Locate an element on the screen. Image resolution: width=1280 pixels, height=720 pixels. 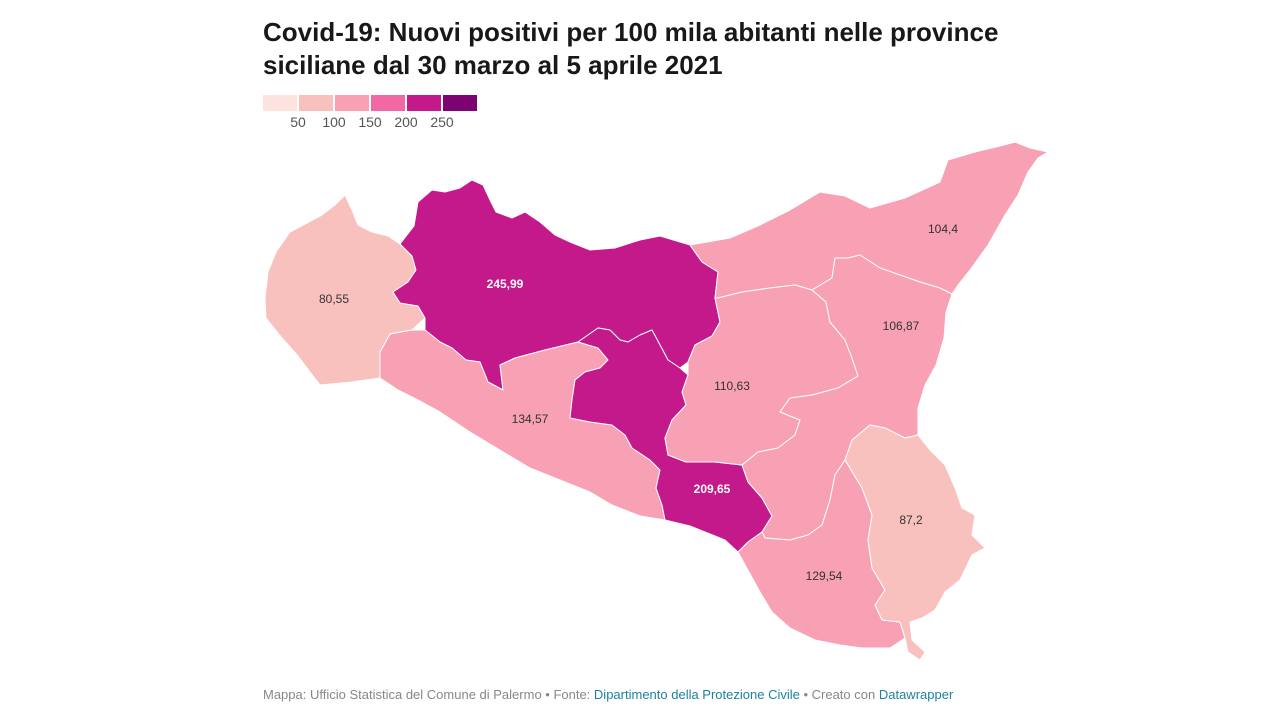
source-link: Dipartimento della Protezione Civile is located at coordinates (696, 694).